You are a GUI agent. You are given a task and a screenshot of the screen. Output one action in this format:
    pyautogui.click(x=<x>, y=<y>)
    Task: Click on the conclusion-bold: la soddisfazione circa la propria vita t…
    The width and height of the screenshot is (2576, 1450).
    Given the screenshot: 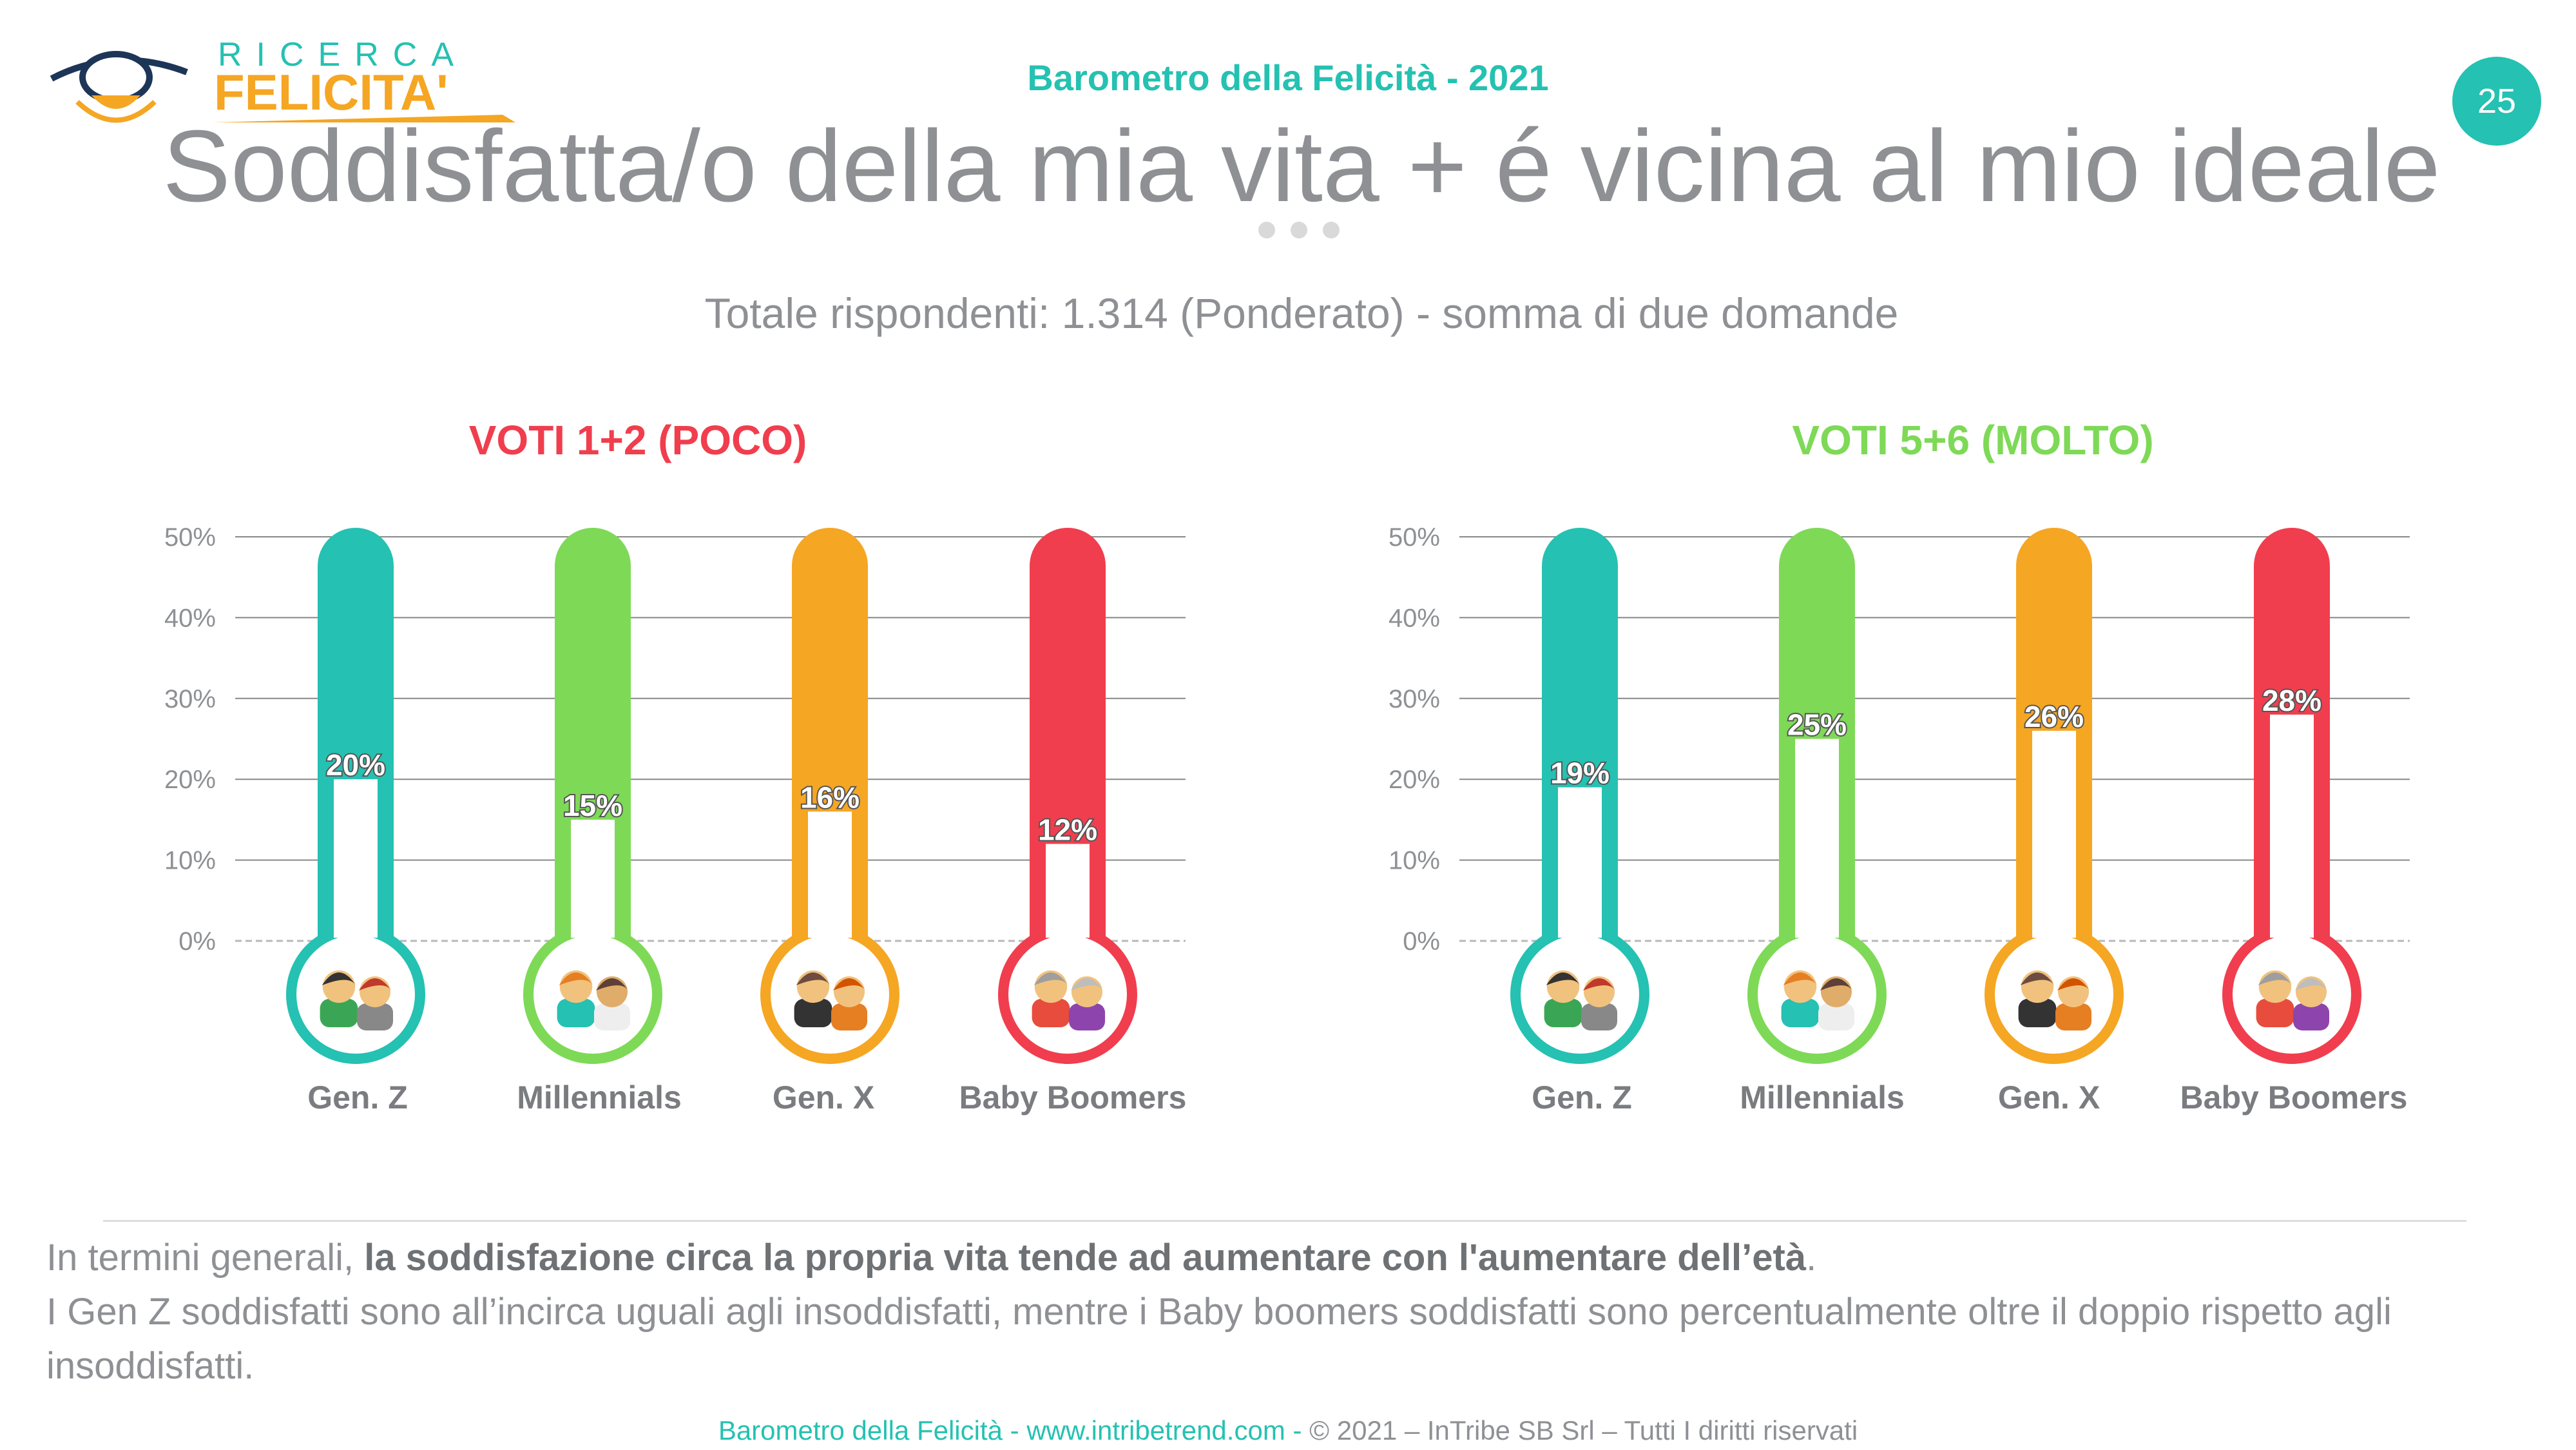 What is the action you would take?
    pyautogui.click(x=1085, y=1258)
    